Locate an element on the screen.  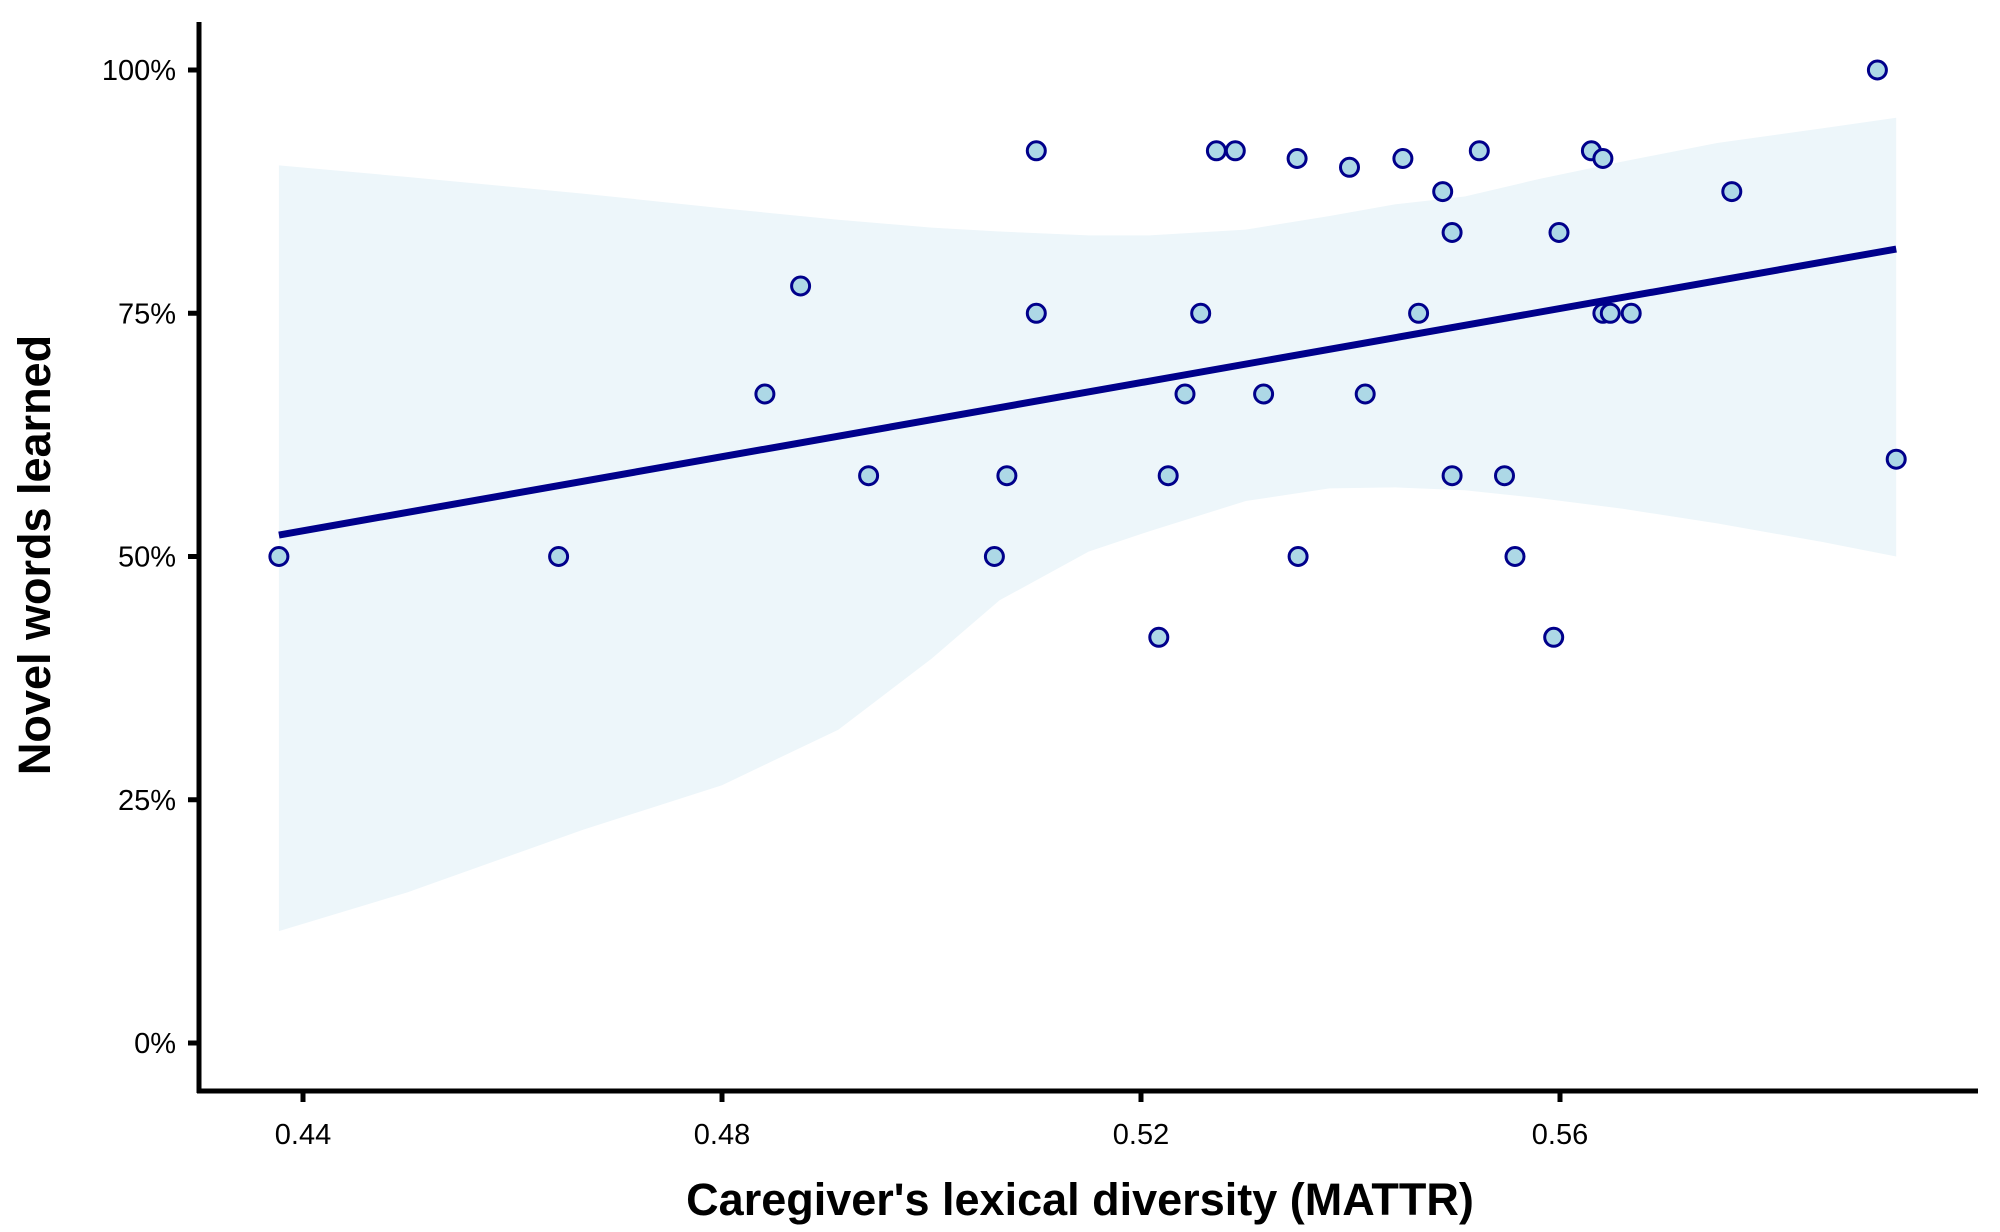
y-tick-label: 100% is located at coordinates (139, 71).